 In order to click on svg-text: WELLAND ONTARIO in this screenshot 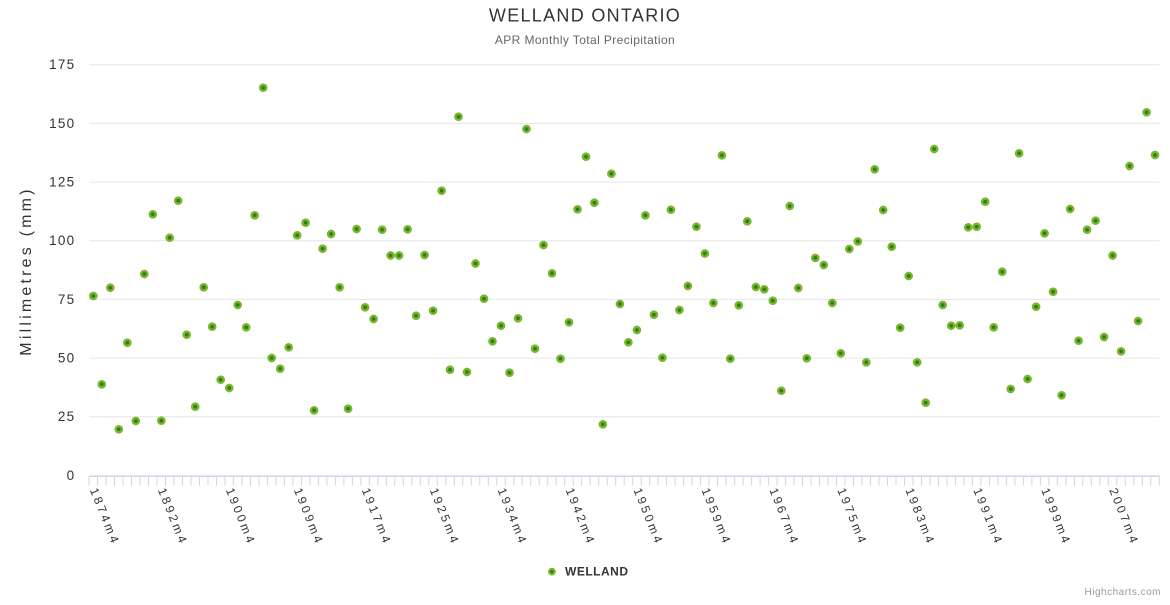, I will do `click(585, 16)`.